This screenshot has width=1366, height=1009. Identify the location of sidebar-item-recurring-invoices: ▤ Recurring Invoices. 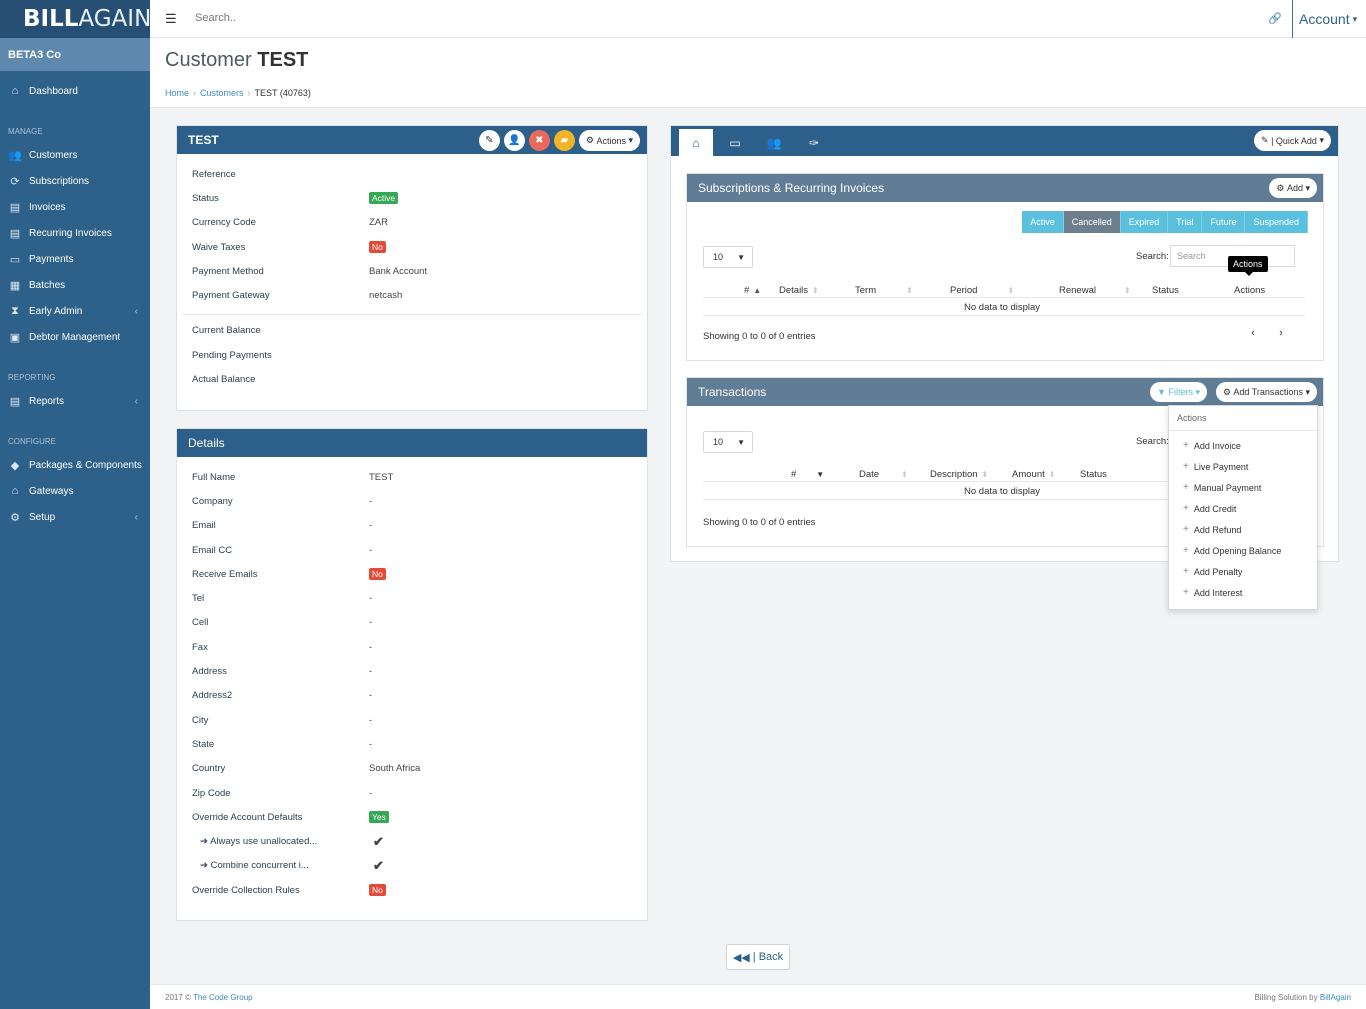
(75, 233).